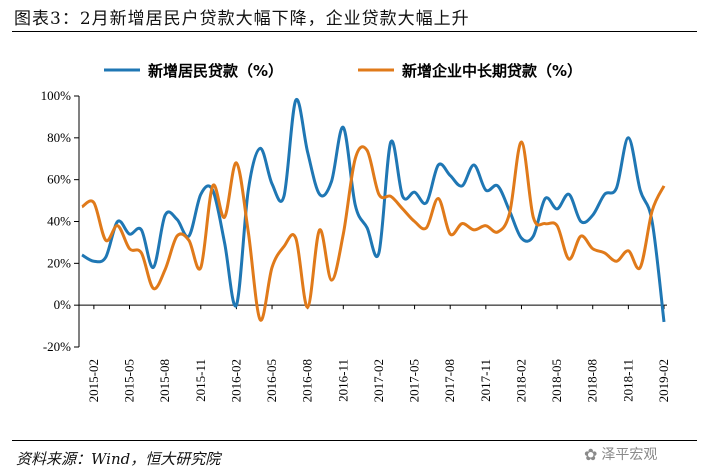 The image size is (709, 474). Describe the element at coordinates (414, 380) in the screenshot. I see `x-tick-label: 2017-05` at that location.